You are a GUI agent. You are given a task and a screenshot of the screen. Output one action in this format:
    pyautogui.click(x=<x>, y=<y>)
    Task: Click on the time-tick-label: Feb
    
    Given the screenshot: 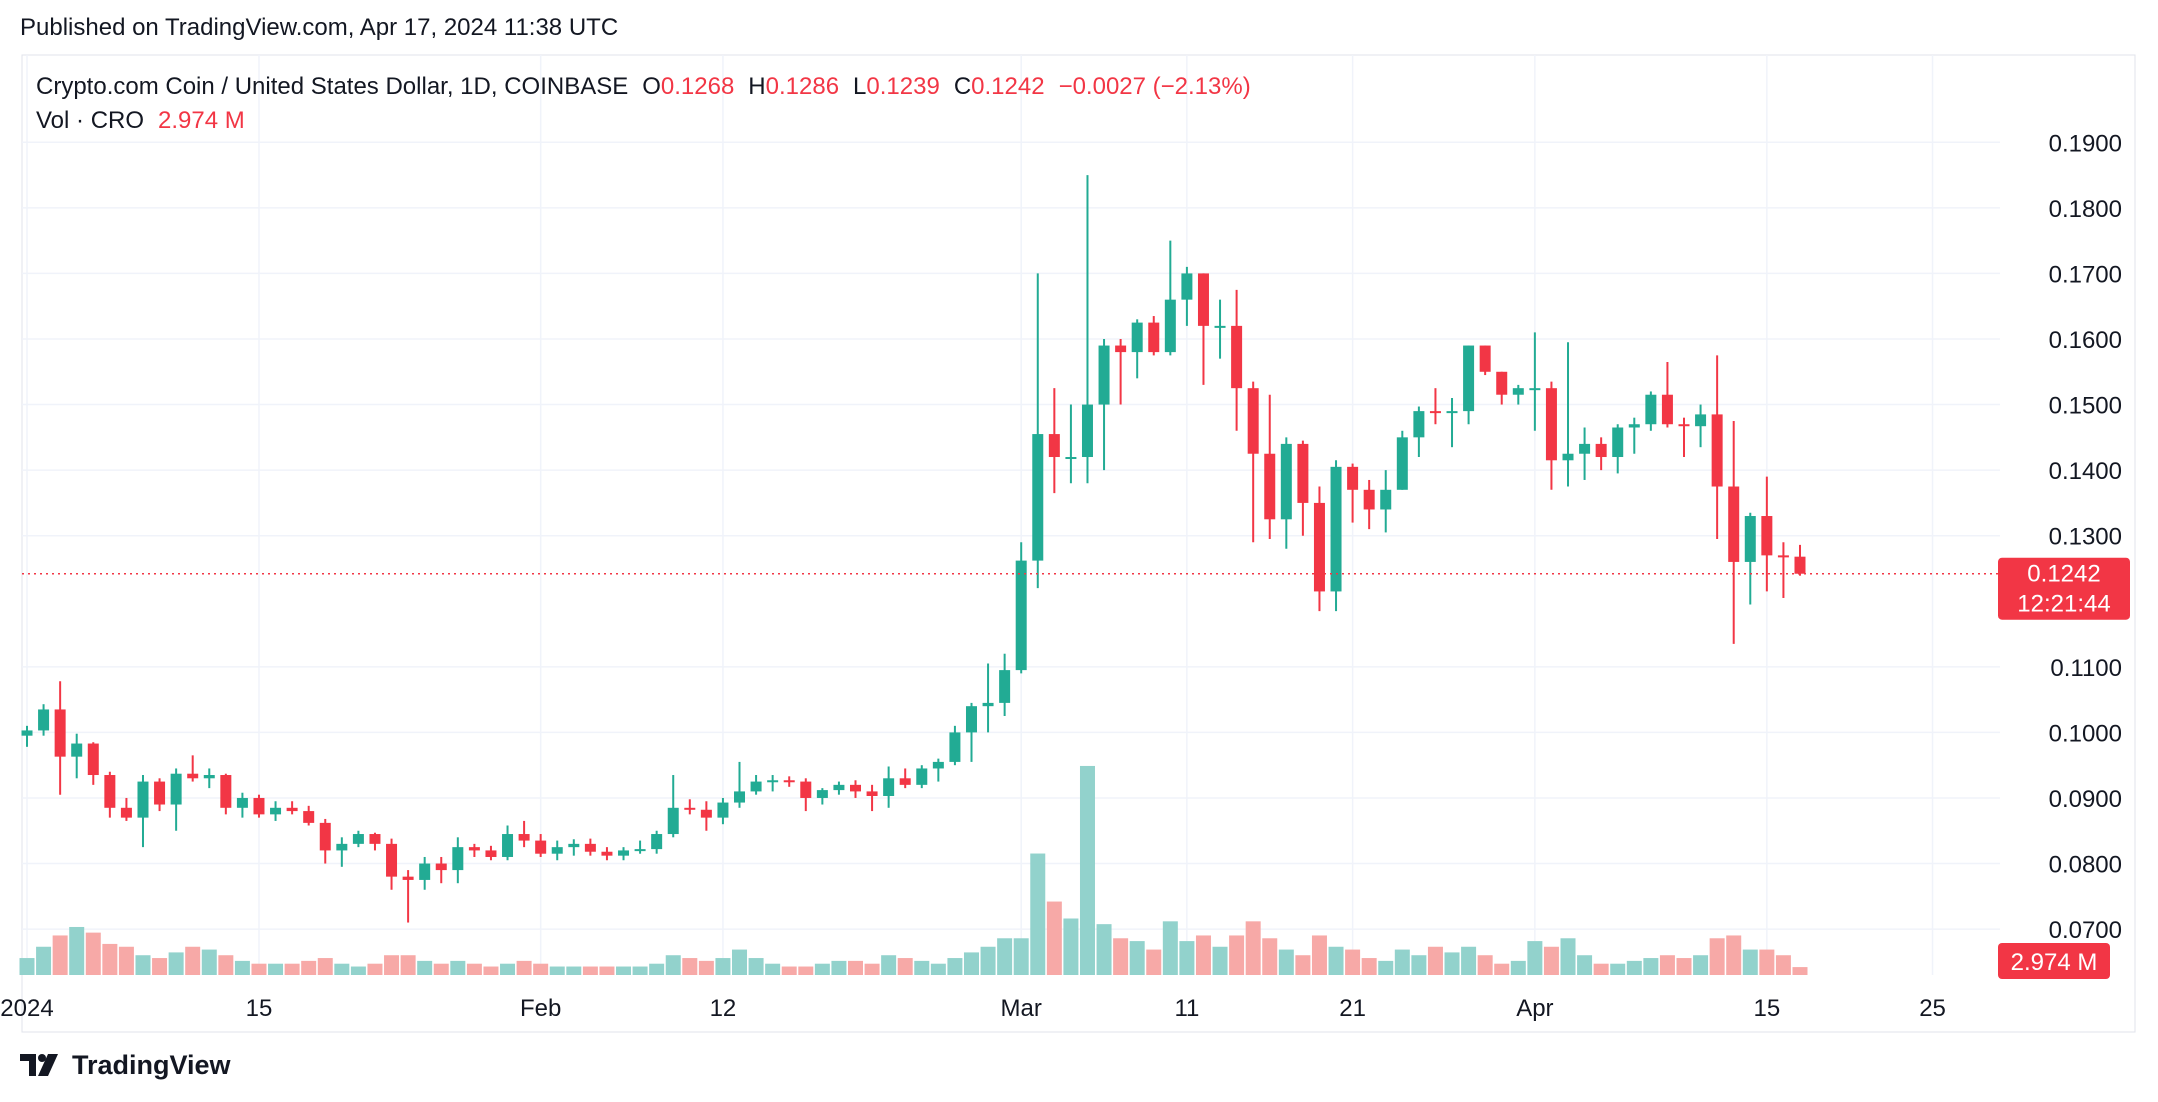 What is the action you would take?
    pyautogui.click(x=540, y=1008)
    